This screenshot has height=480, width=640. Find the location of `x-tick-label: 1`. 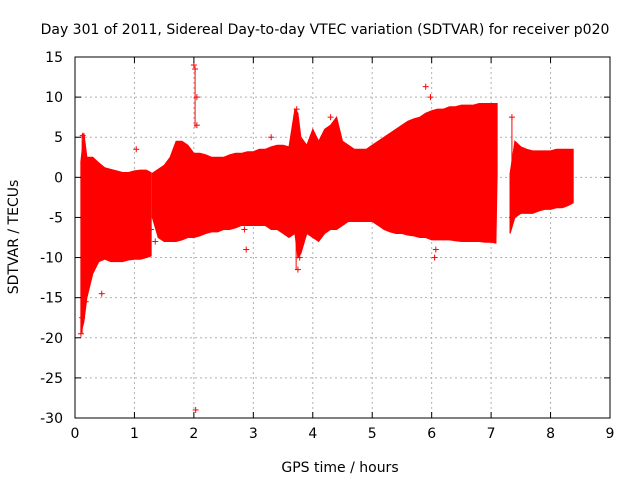

x-tick-label: 1 is located at coordinates (134, 434).